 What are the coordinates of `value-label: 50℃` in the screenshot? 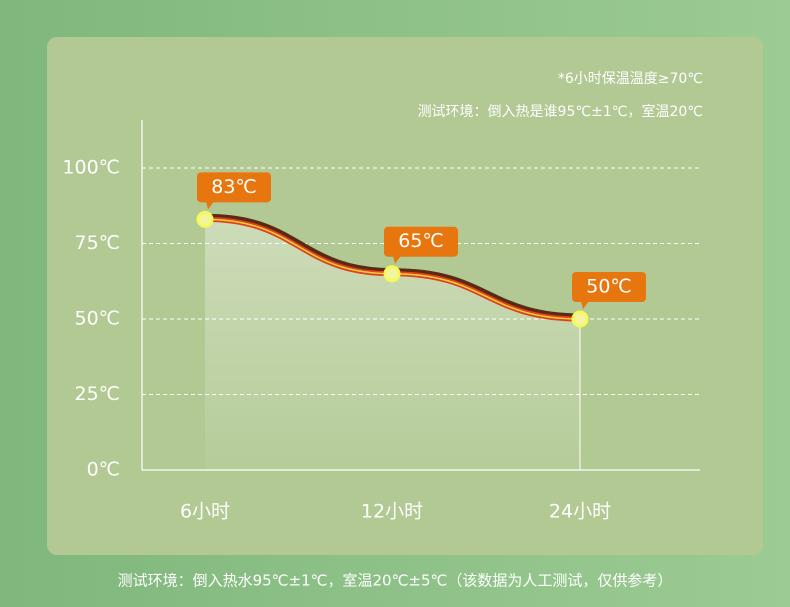 It's located at (609, 287).